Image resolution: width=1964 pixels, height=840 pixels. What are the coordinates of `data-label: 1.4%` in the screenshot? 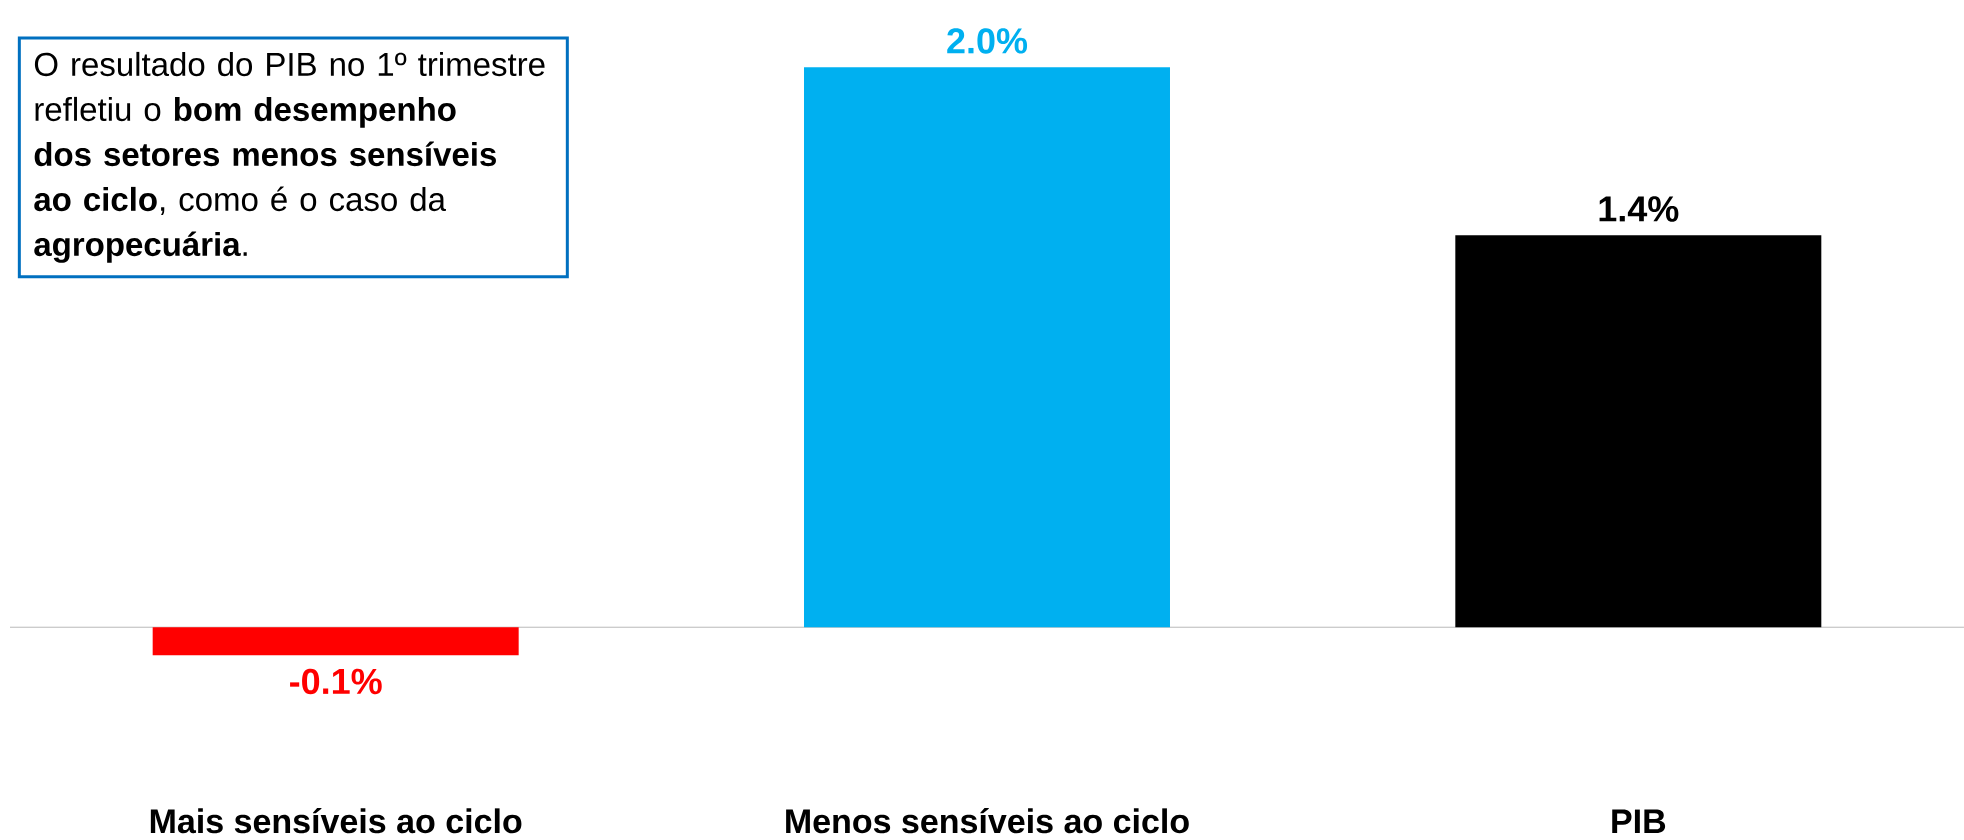 It's located at (1639, 209).